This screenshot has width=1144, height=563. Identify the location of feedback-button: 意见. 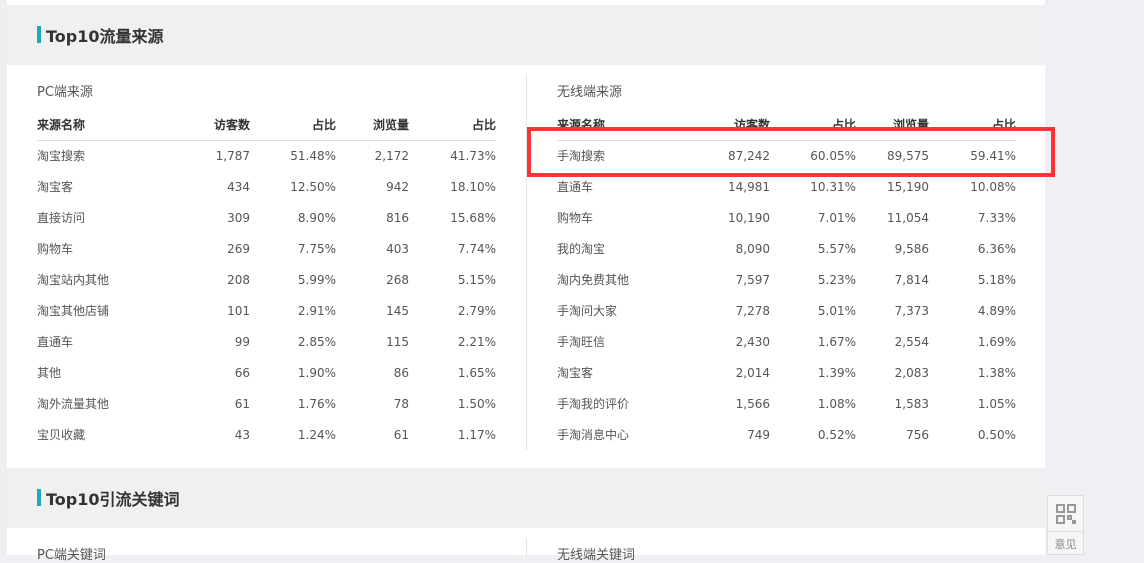
(1065, 525).